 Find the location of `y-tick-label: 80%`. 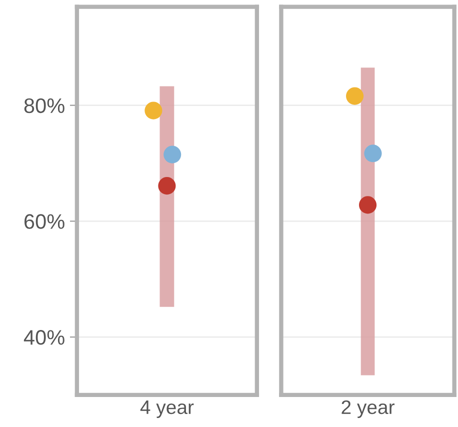

y-tick-label: 80% is located at coordinates (44, 106).